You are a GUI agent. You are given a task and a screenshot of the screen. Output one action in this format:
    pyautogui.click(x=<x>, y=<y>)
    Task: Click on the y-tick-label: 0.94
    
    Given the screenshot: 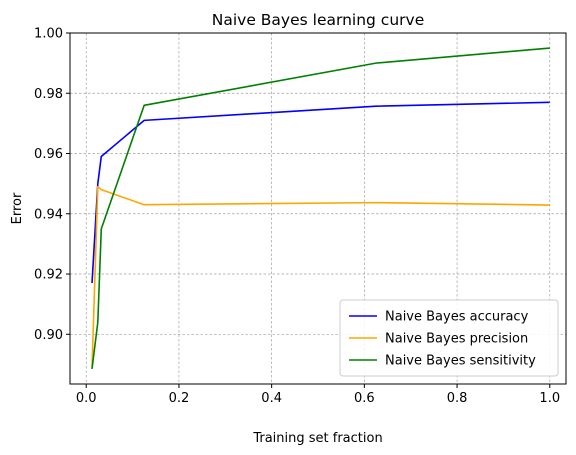 What is the action you would take?
    pyautogui.click(x=48, y=214)
    